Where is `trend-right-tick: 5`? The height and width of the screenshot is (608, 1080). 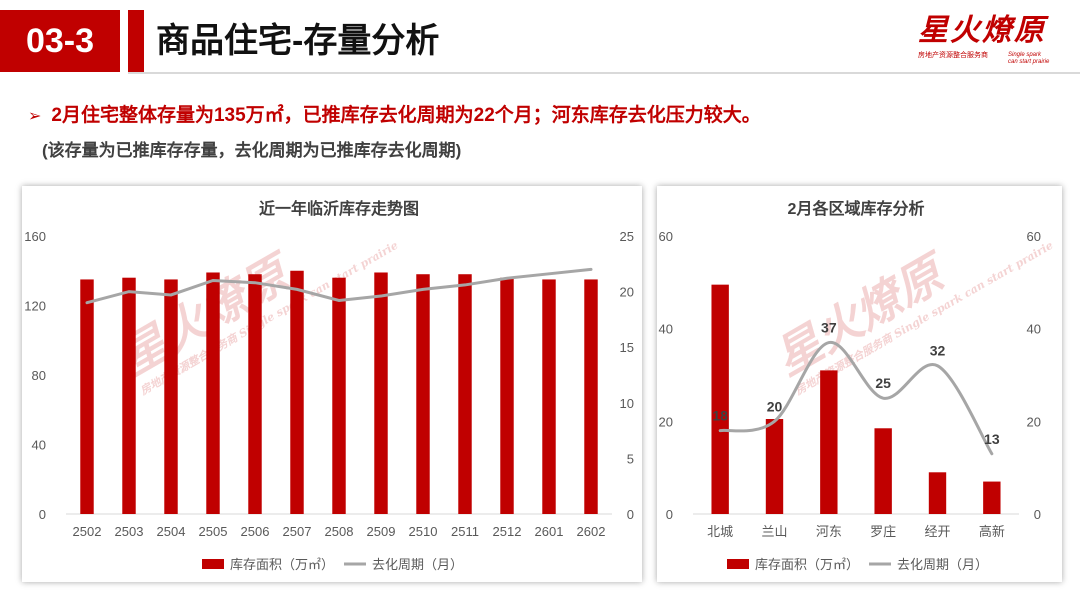 trend-right-tick: 5 is located at coordinates (630, 458).